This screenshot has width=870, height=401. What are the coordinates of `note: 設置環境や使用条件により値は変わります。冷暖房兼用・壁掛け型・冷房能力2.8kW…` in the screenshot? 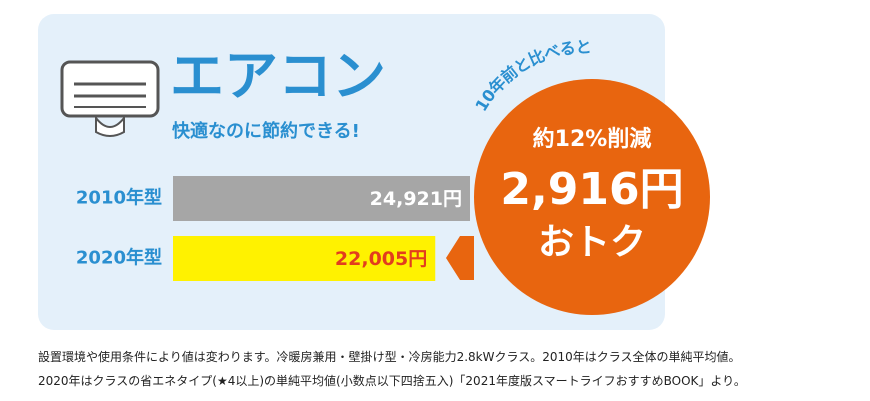 It's located at (389, 357).